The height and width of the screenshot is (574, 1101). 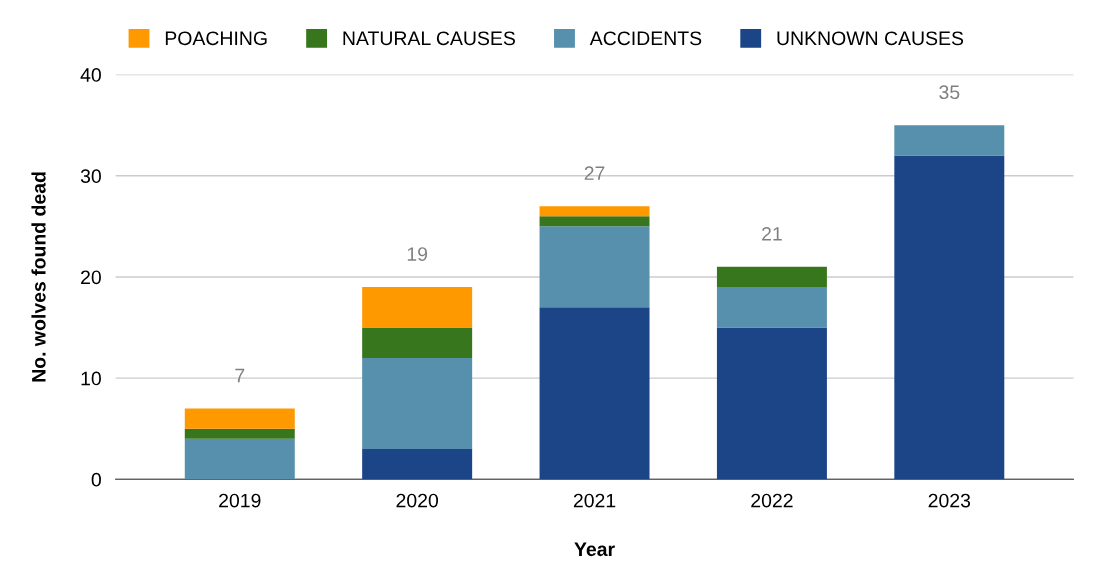 What do you see at coordinates (594, 500) in the screenshot?
I see `x-tick-label: 2021` at bounding box center [594, 500].